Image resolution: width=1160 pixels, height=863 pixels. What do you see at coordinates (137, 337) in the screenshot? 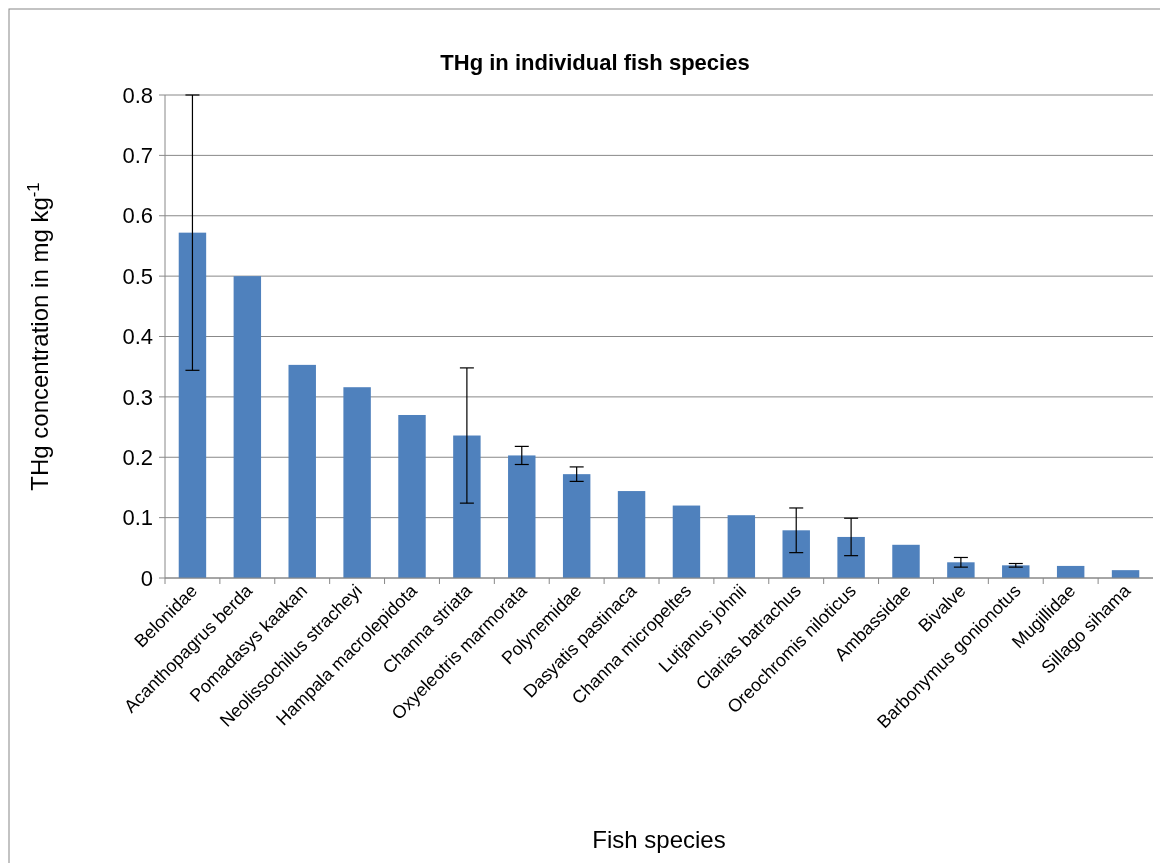
I see `y-tick-label: 0.4` at bounding box center [137, 337].